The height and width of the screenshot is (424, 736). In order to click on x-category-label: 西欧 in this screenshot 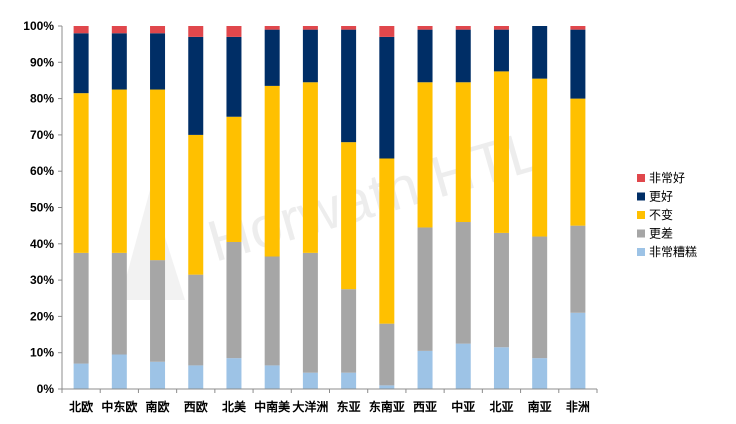, I will do `click(196, 406)`.